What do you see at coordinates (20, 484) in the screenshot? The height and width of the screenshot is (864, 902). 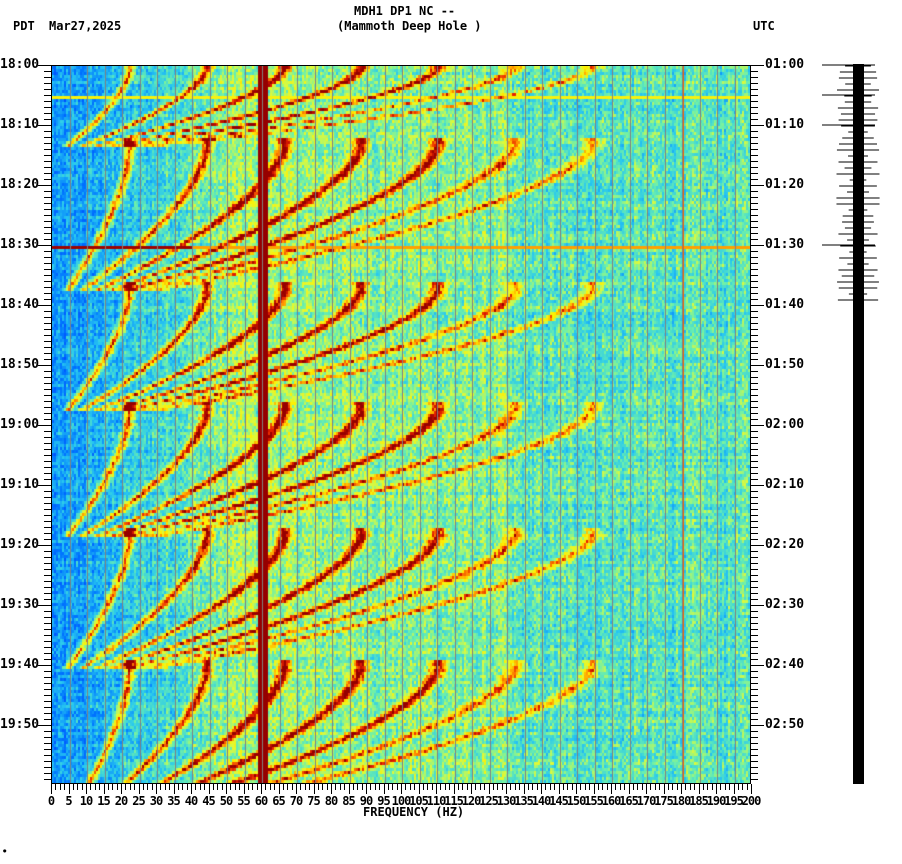 I see `left-time-tick-label: 19:10` at bounding box center [20, 484].